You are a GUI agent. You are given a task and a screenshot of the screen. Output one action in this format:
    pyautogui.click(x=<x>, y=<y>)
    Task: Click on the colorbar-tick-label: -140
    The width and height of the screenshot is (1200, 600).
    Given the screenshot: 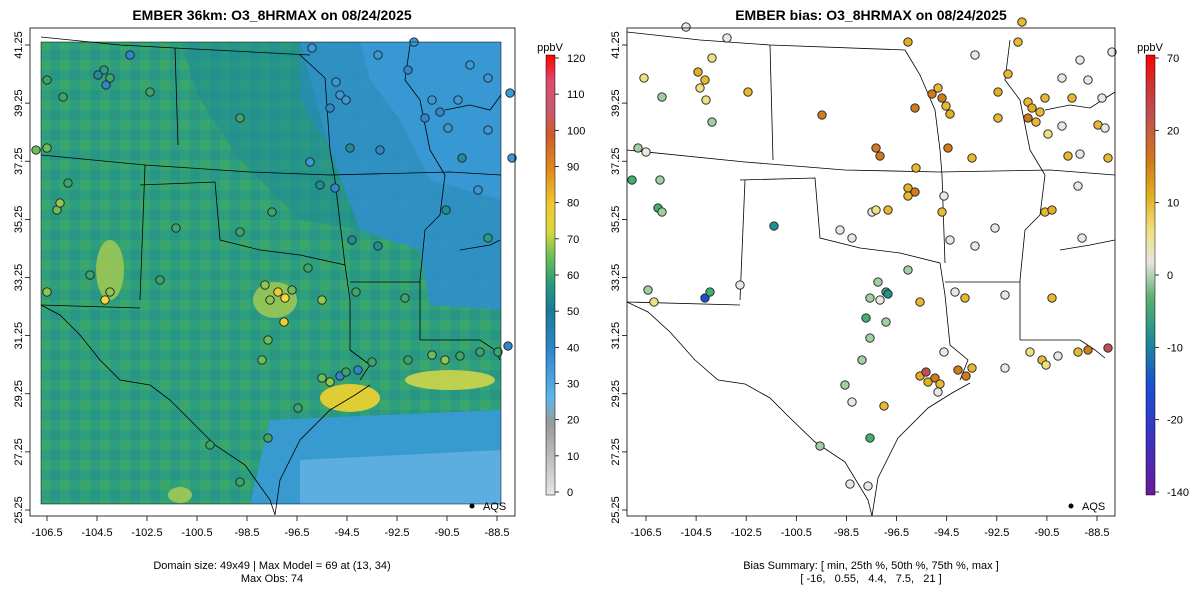 What is the action you would take?
    pyautogui.click(x=1178, y=493)
    